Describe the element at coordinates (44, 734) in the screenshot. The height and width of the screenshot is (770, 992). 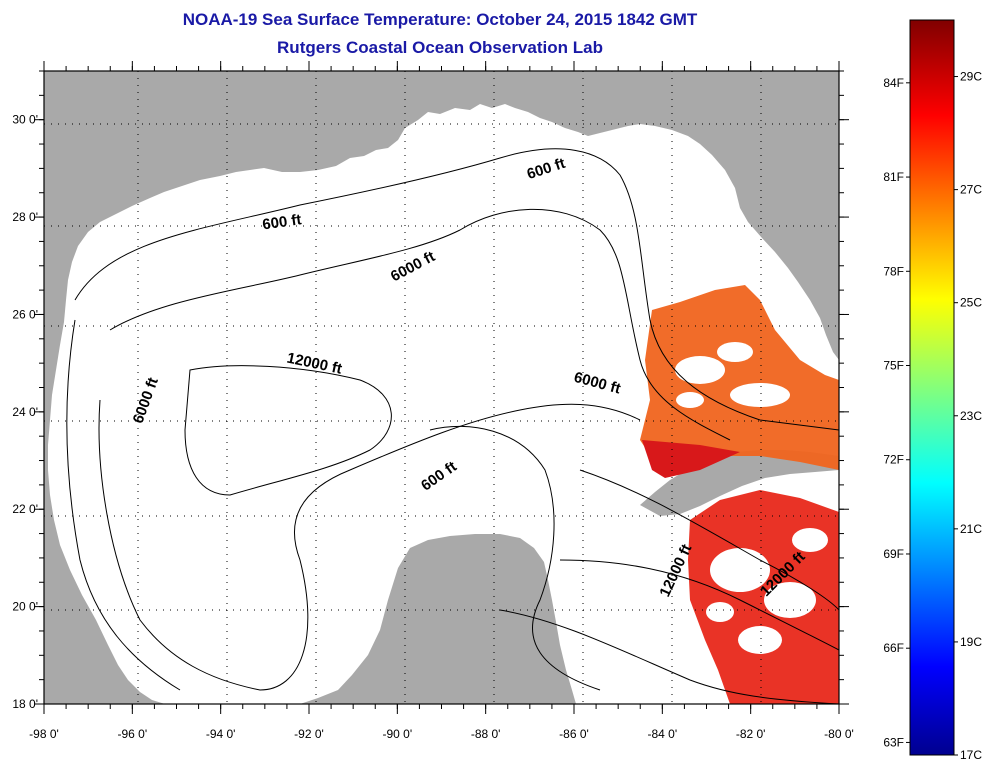
I see `lon-tick-label: -98 0'` at that location.